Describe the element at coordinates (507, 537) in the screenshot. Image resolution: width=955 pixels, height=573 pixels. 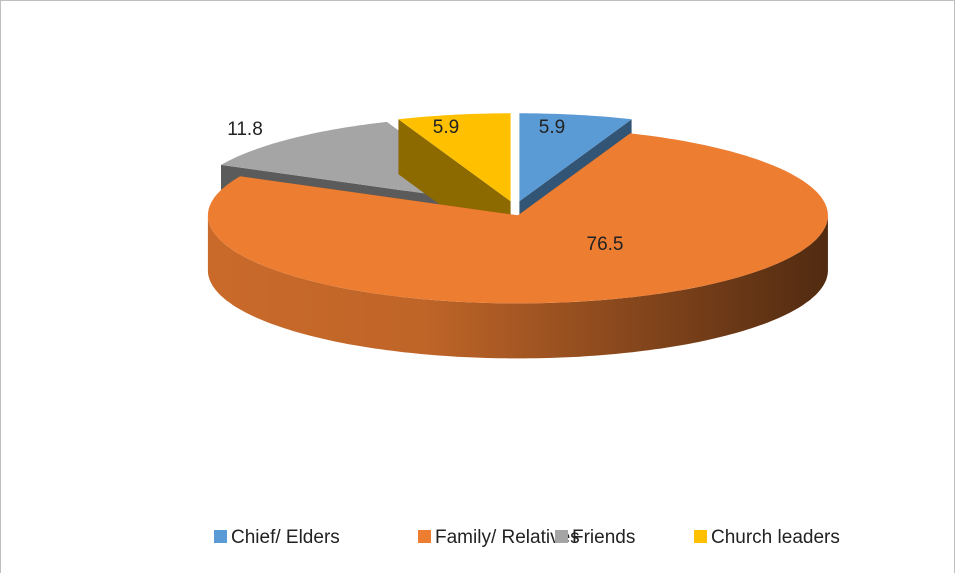
I see `legend-label: Family/ Relatives` at that location.